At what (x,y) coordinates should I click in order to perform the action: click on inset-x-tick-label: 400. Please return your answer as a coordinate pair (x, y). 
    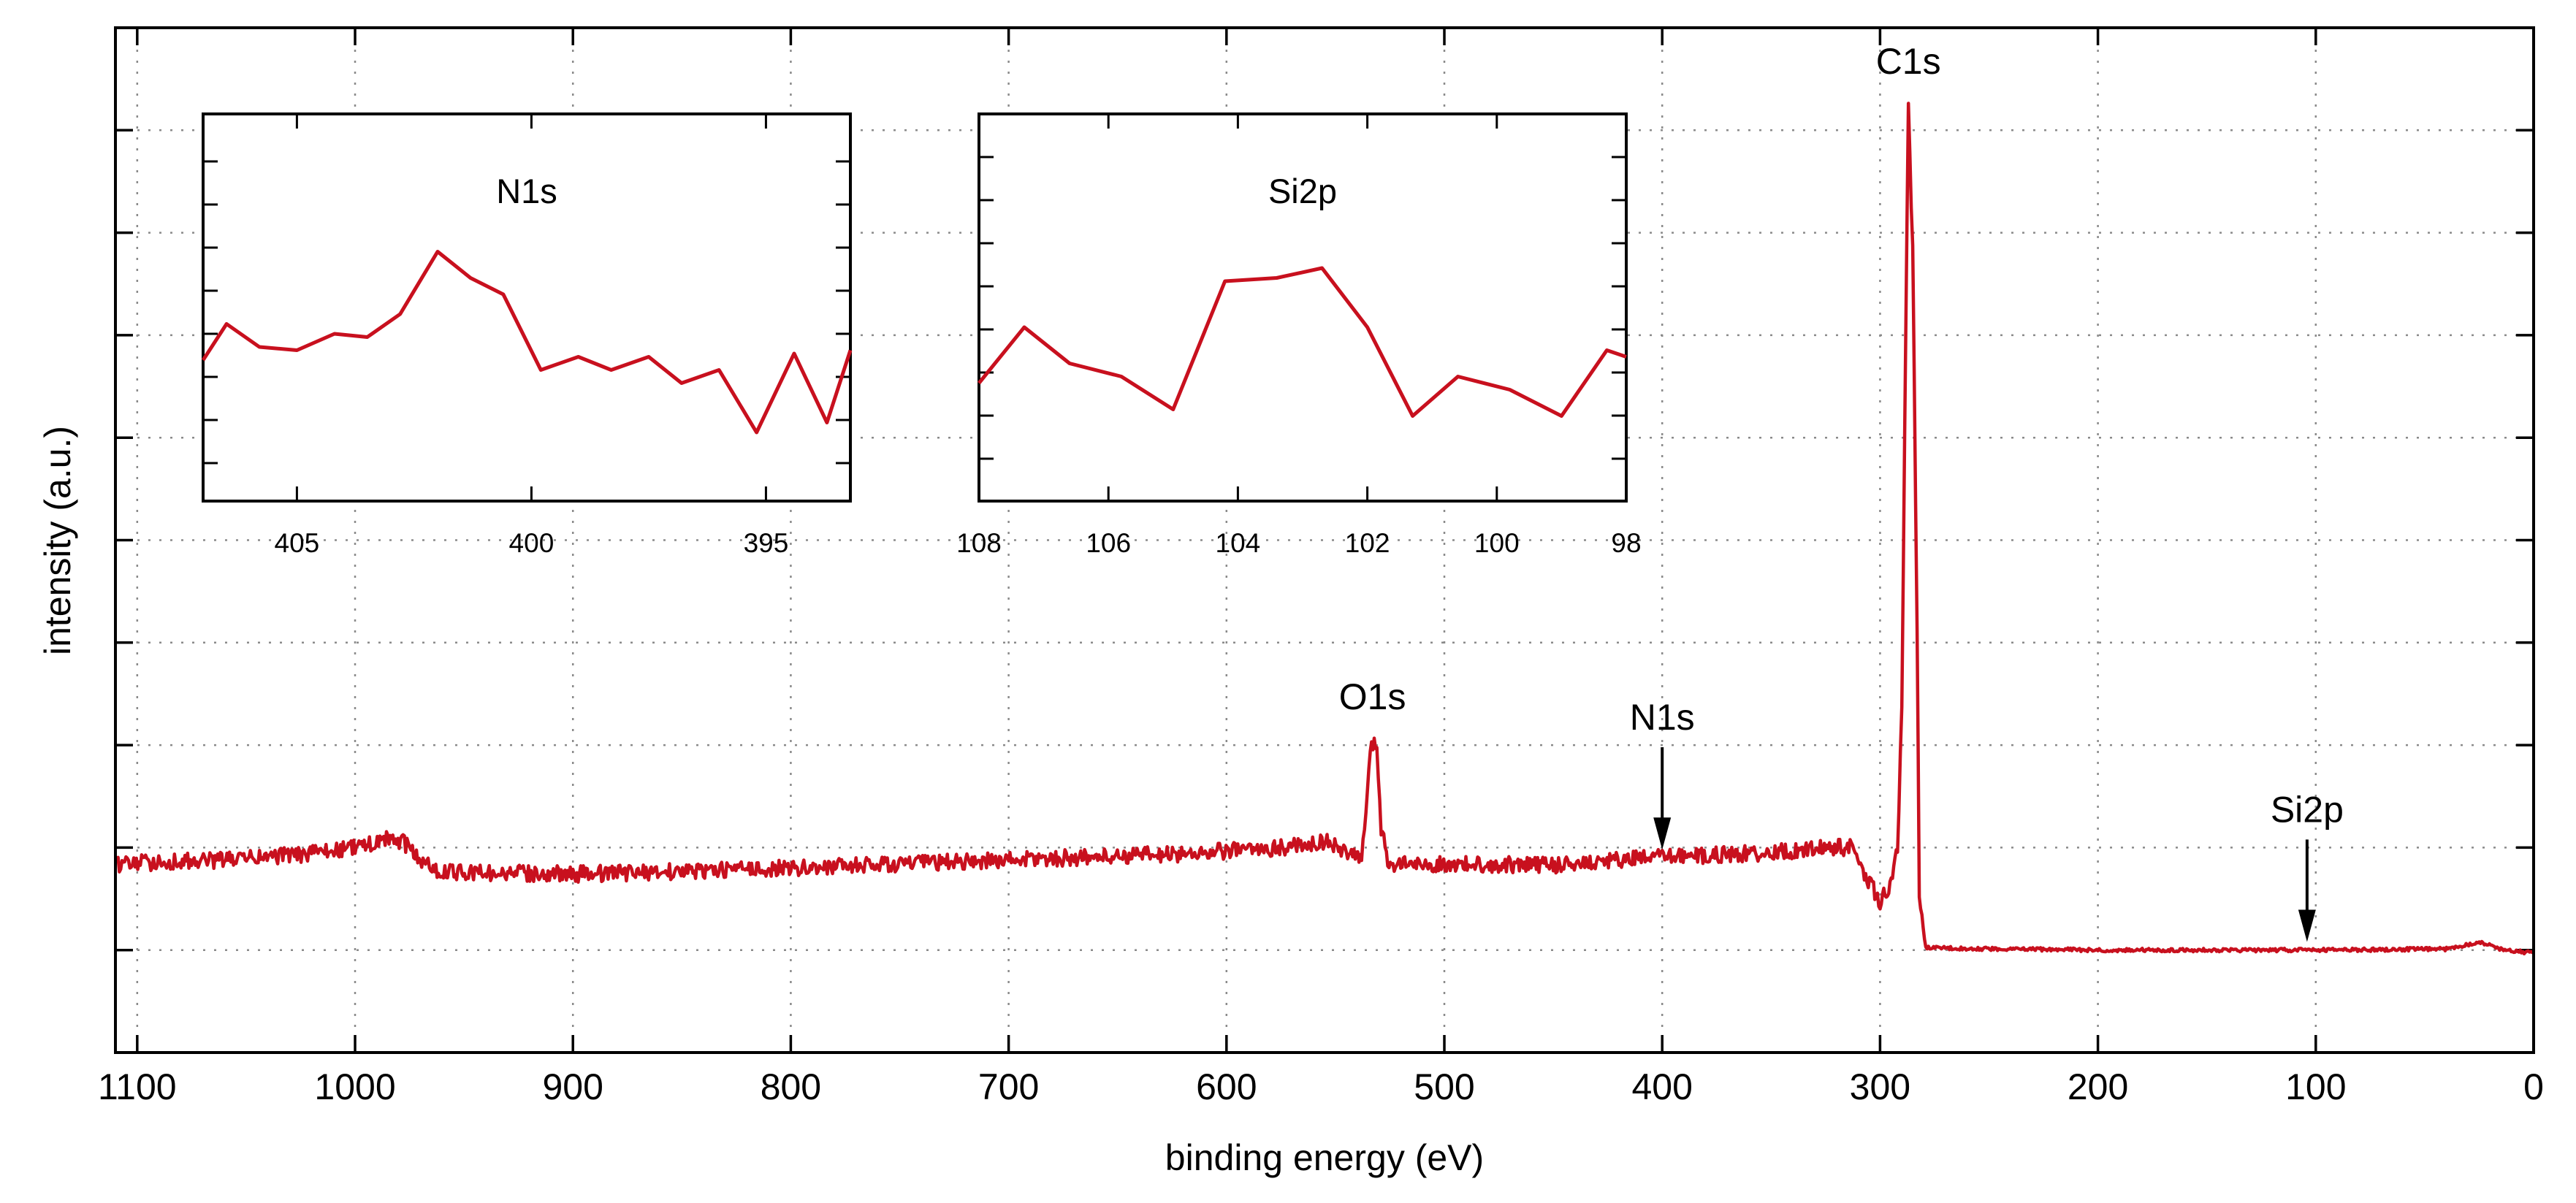
    Looking at the image, I should click on (532, 543).